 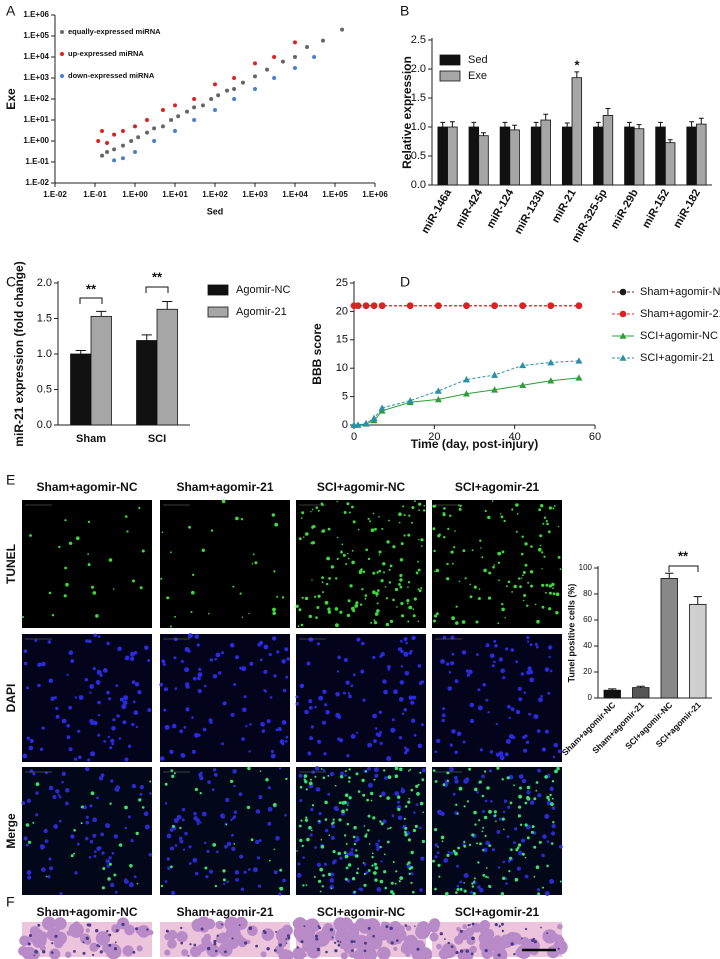 What do you see at coordinates (86, 912) in the screenshot?
I see `column-header: Sham+agomir-NC` at bounding box center [86, 912].